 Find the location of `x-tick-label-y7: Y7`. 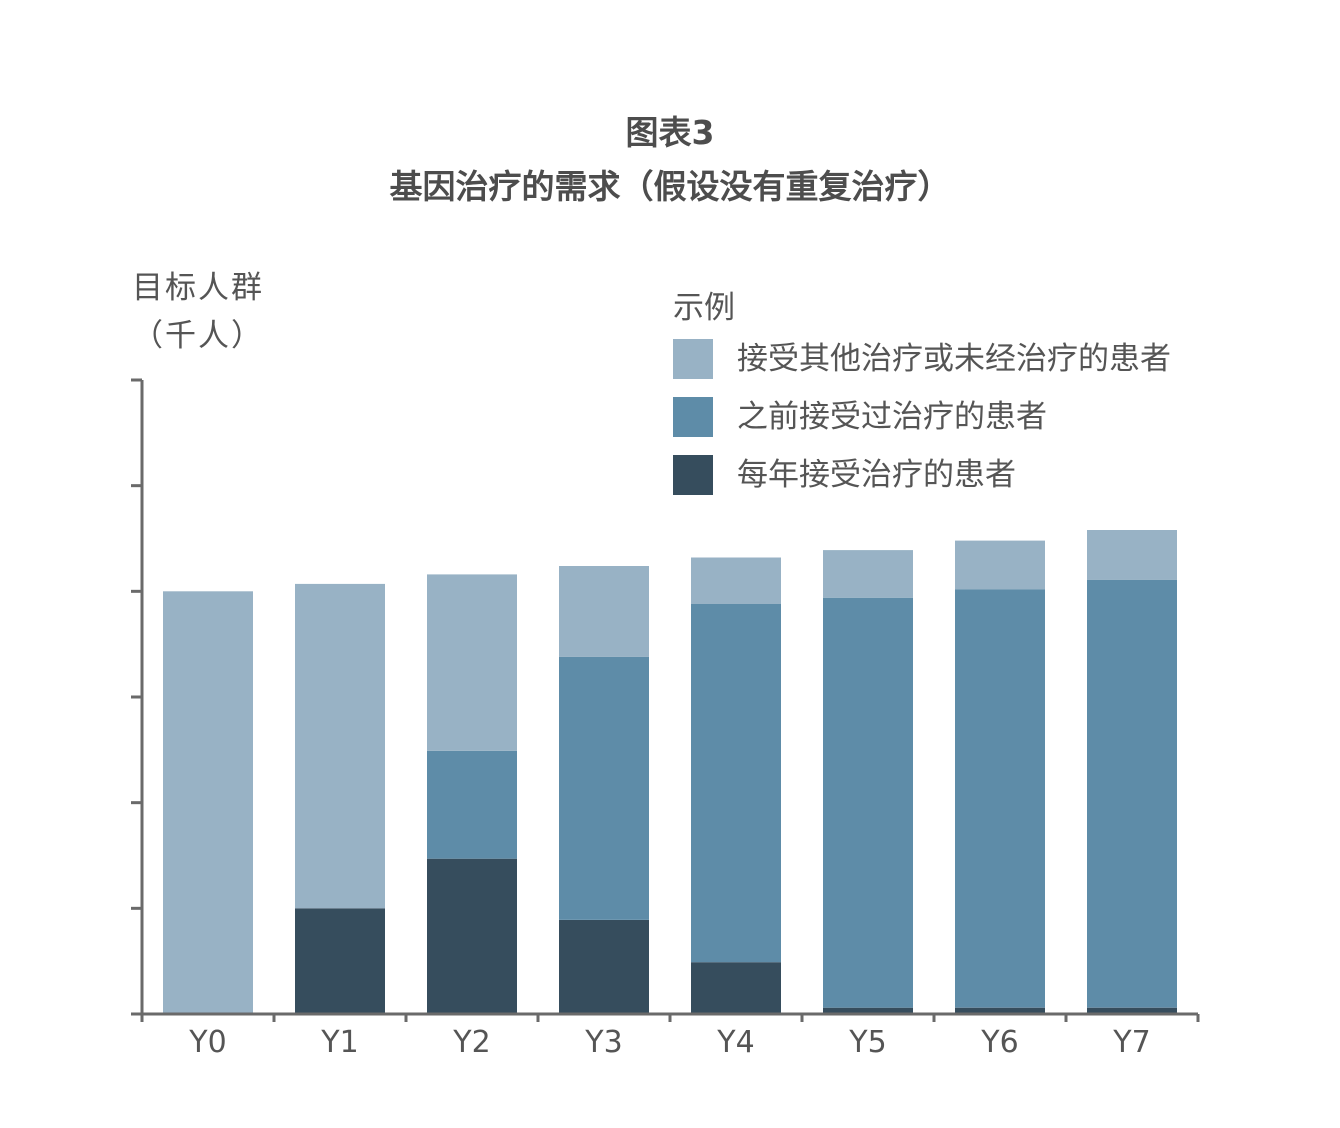

x-tick-label-y7: Y7 is located at coordinates (1131, 1042).